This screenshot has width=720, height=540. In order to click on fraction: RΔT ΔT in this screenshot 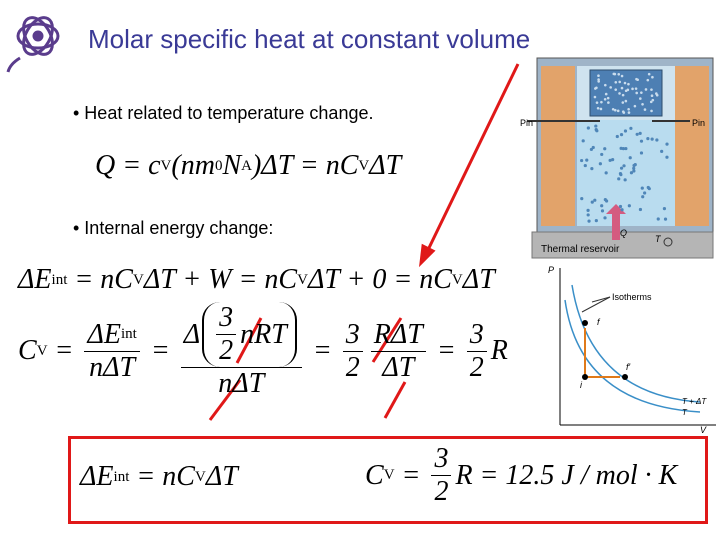, I will do `click(398, 351)`.